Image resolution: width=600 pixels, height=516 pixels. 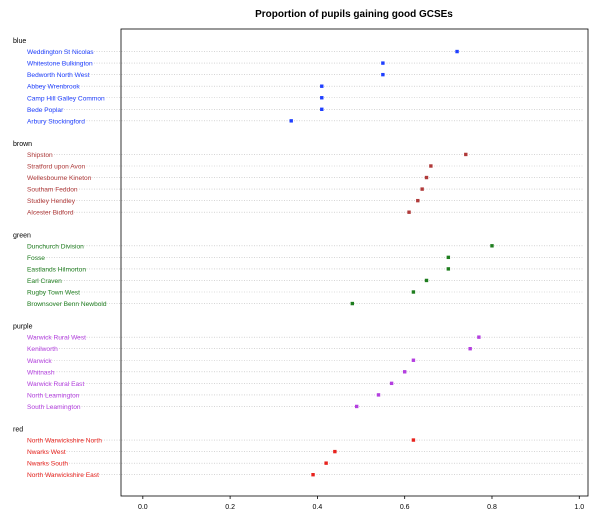 What do you see at coordinates (40, 155) in the screenshot?
I see `row-label: Shipston` at bounding box center [40, 155].